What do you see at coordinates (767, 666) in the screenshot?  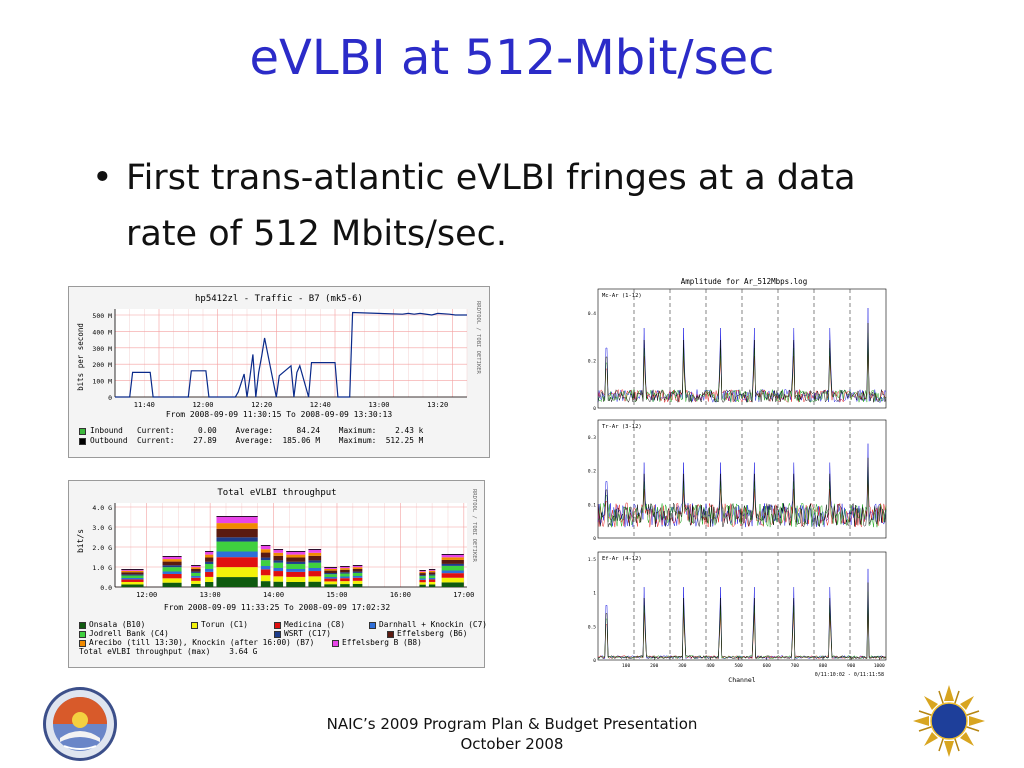 I see `amplitude-x-tick: 600` at bounding box center [767, 666].